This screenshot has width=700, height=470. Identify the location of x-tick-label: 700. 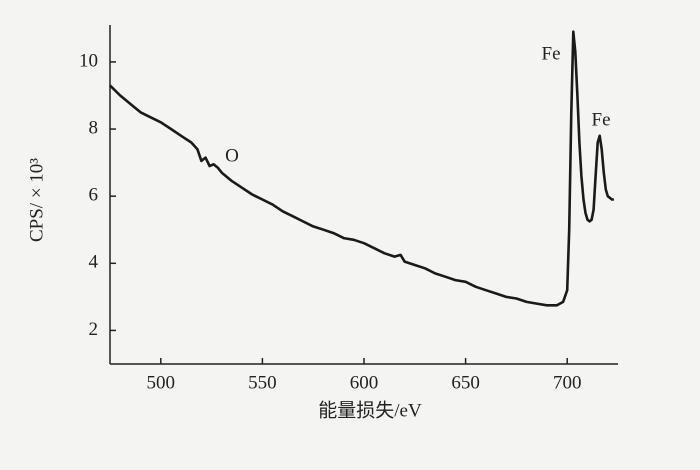
(567, 382).